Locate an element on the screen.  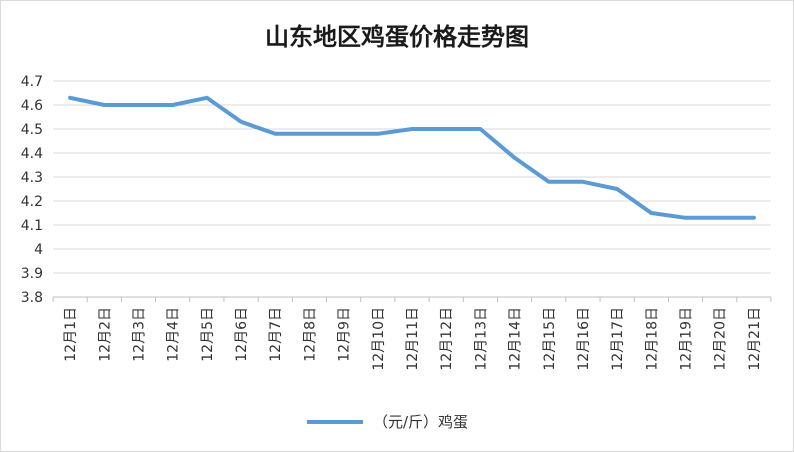
x-tick-label: 12月5日 is located at coordinates (208, 334).